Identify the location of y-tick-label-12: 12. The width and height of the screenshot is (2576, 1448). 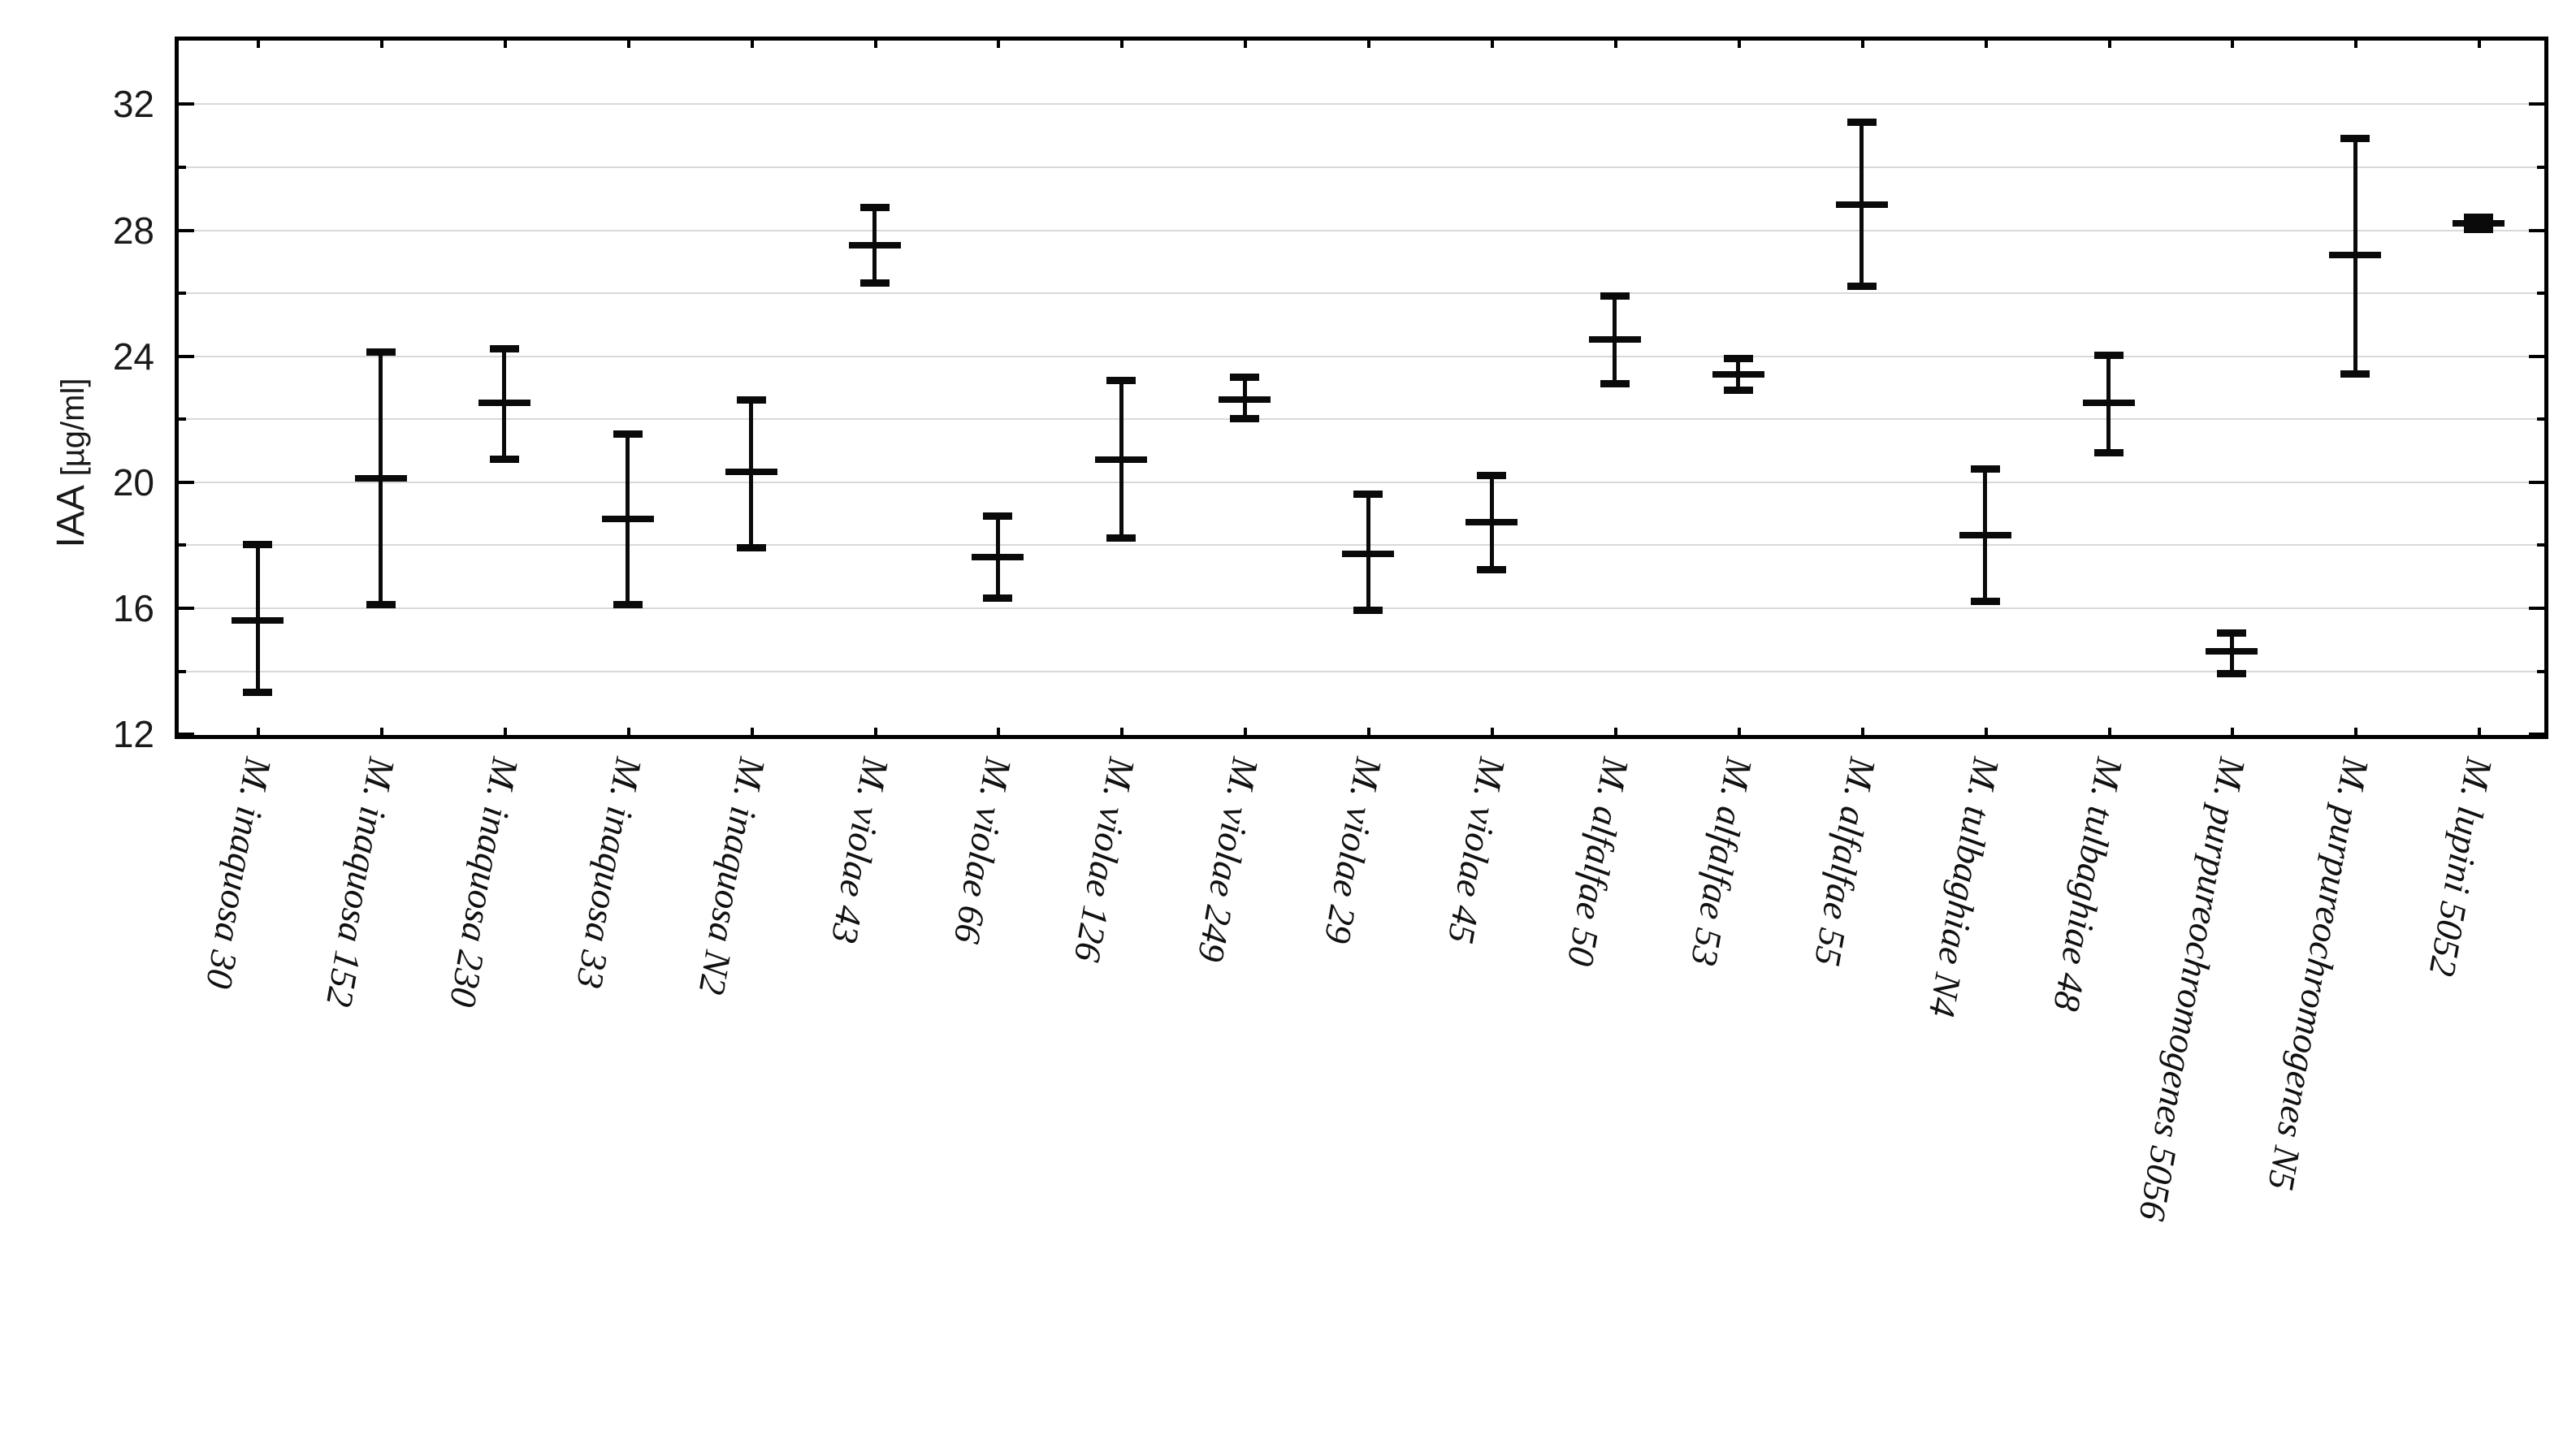
(133, 734).